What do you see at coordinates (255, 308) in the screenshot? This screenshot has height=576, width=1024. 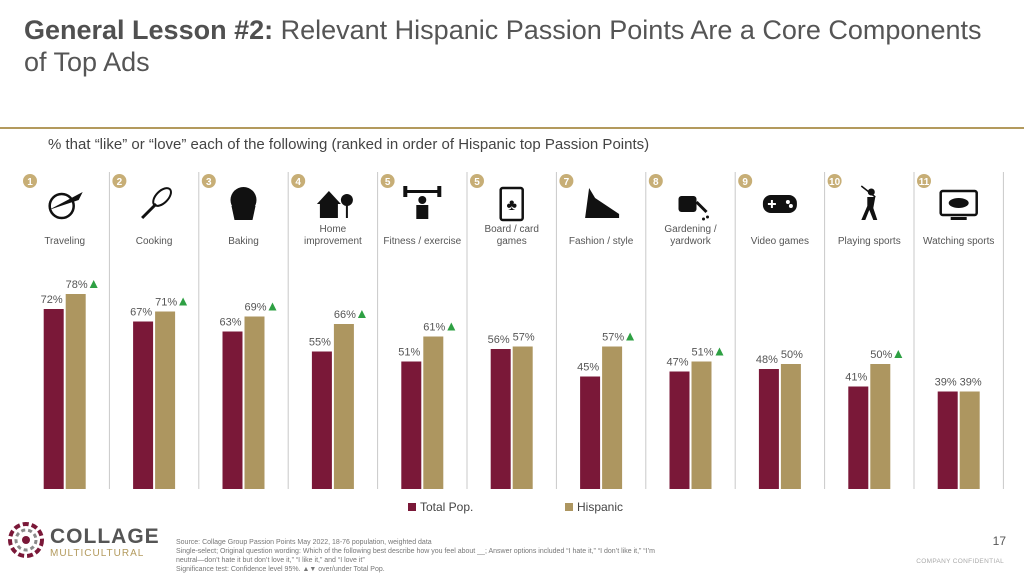 I see `data-label-hispanic: 69%` at bounding box center [255, 308].